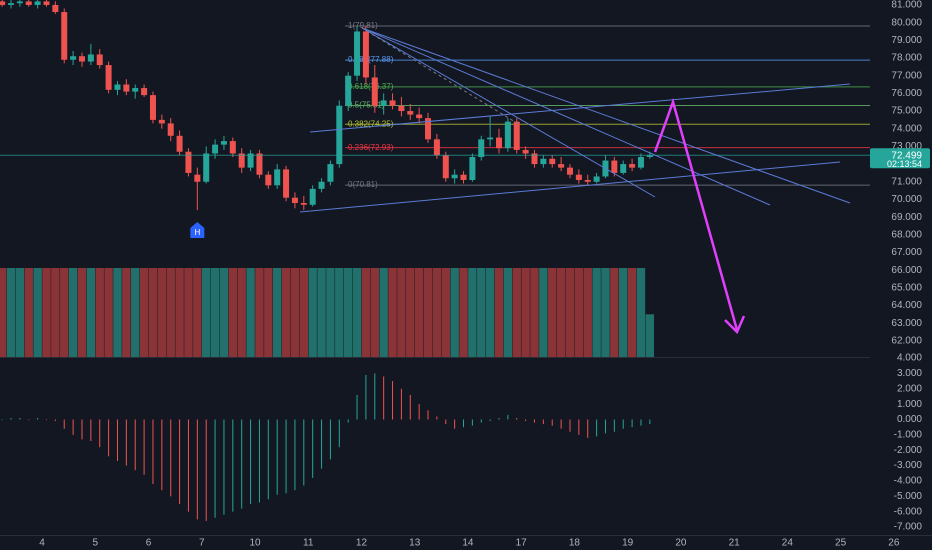 Image resolution: width=932 pixels, height=550 pixels. What do you see at coordinates (906, 305) in the screenshot?
I see `y-tick-label: 64.000` at bounding box center [906, 305].